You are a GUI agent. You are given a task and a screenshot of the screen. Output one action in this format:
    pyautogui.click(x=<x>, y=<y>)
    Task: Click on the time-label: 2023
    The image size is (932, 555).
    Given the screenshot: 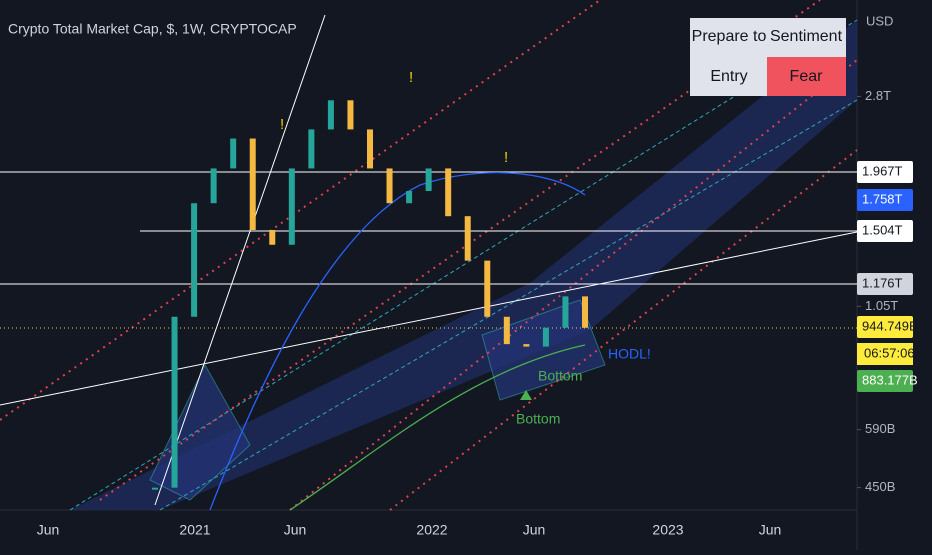 What is the action you would take?
    pyautogui.click(x=667, y=530)
    